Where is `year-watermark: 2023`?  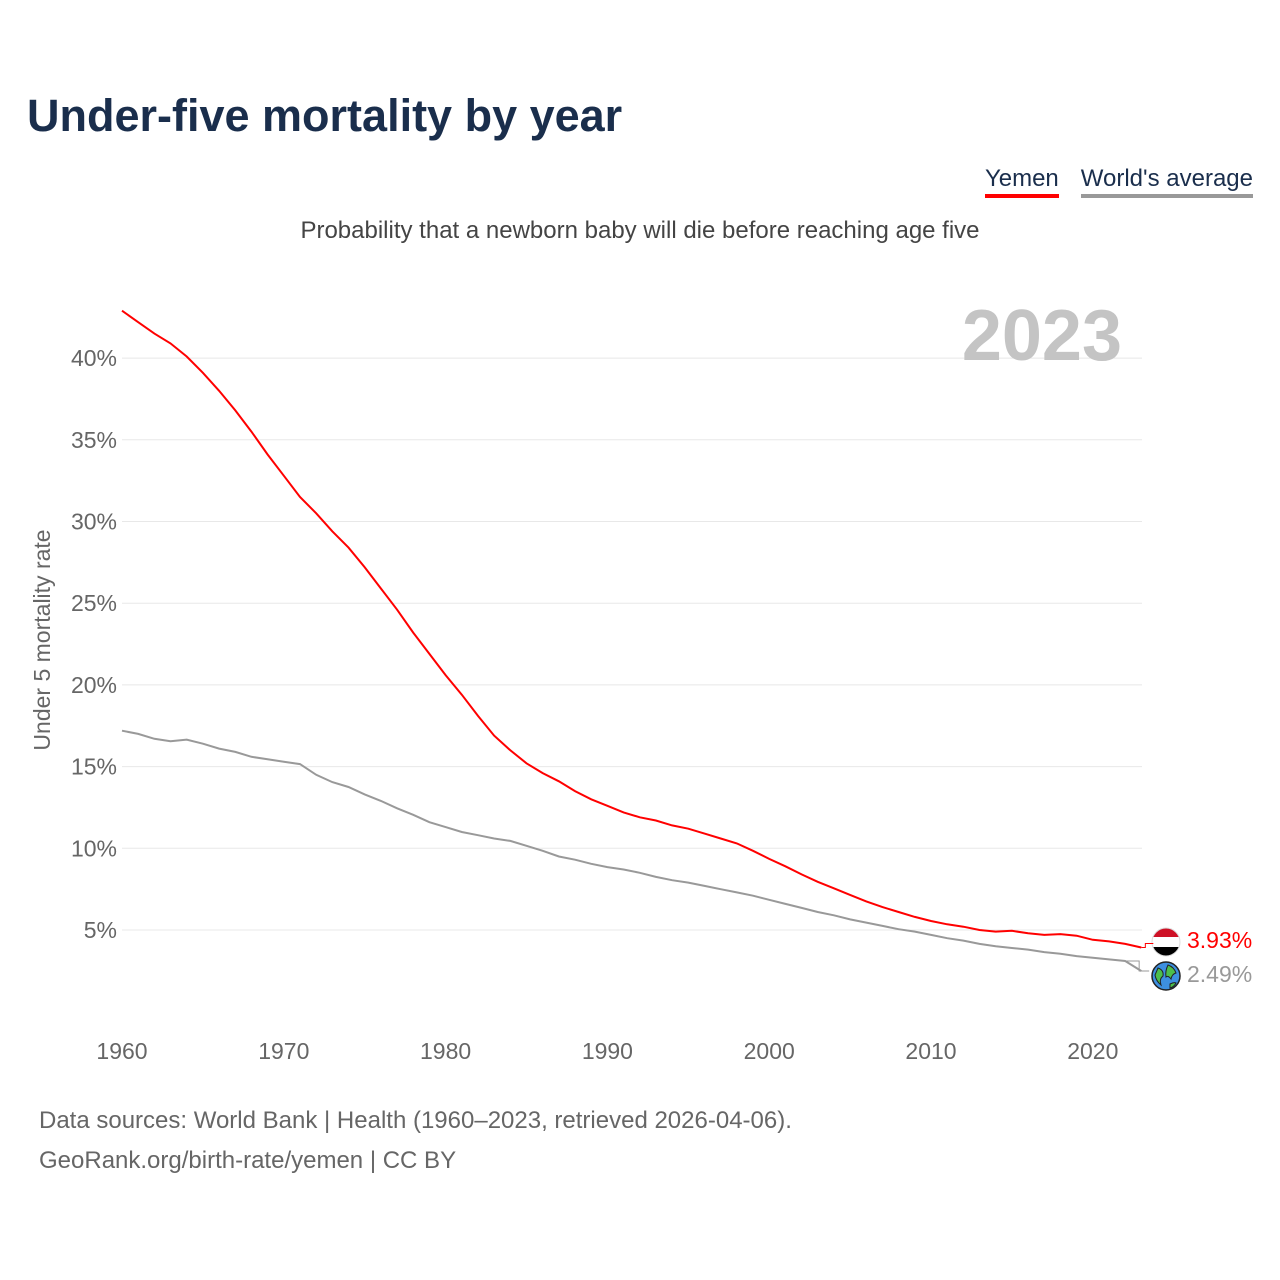
year-watermark: 2023 is located at coordinates (1042, 336).